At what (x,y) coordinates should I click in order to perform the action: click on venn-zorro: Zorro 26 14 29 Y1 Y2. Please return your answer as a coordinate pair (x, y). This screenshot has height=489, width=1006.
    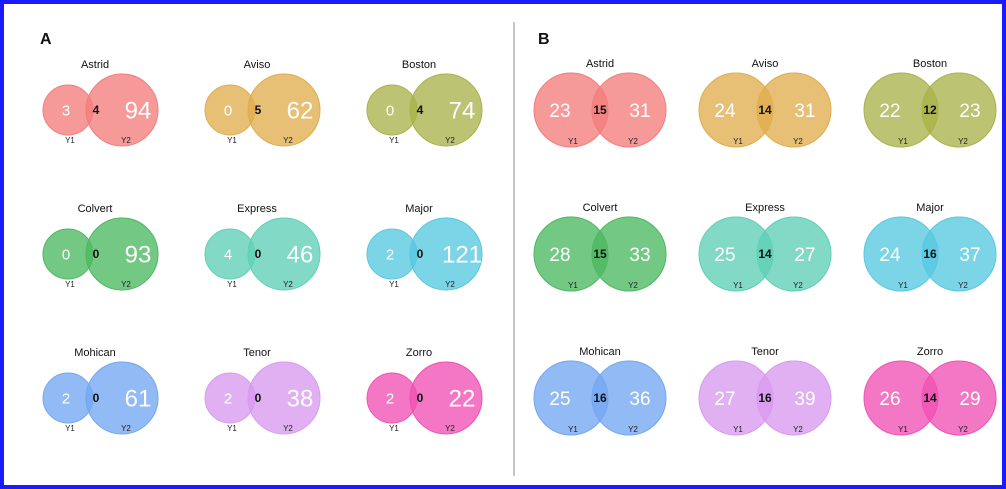
    Looking at the image, I should click on (930, 391).